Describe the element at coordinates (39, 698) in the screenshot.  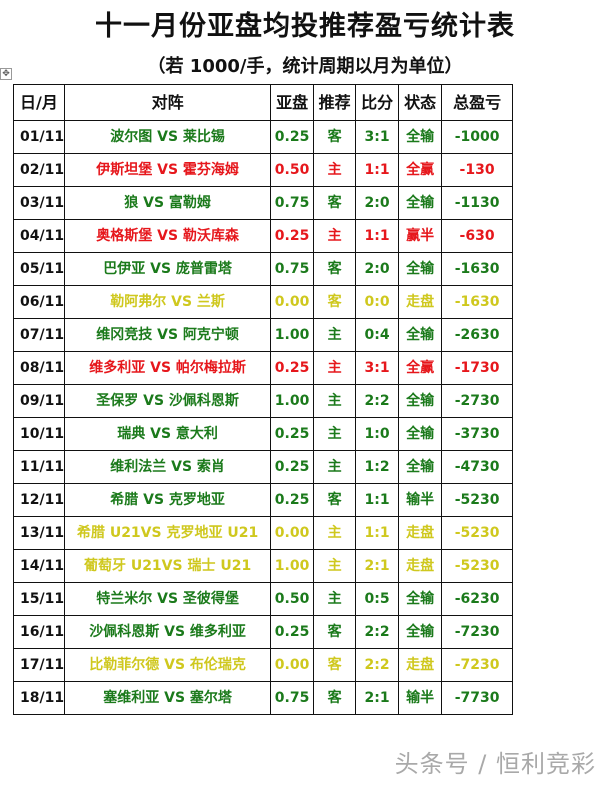
I see `date-cell: 18/11` at that location.